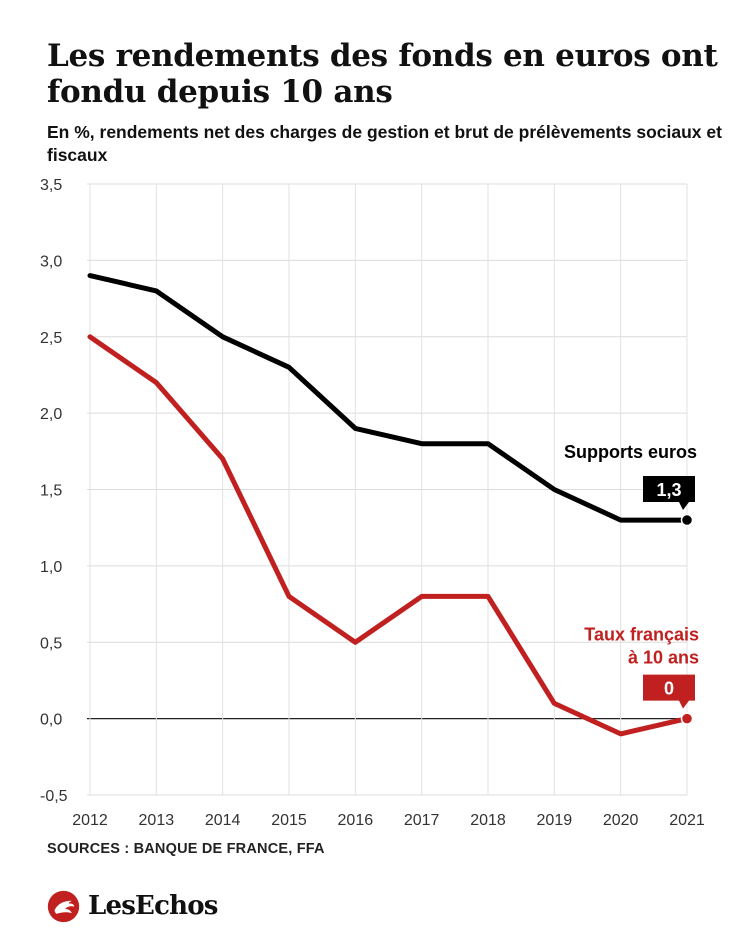 Image resolution: width=750 pixels, height=938 pixels. I want to click on series-label-taux-francais: à 10 ans, so click(663, 658).